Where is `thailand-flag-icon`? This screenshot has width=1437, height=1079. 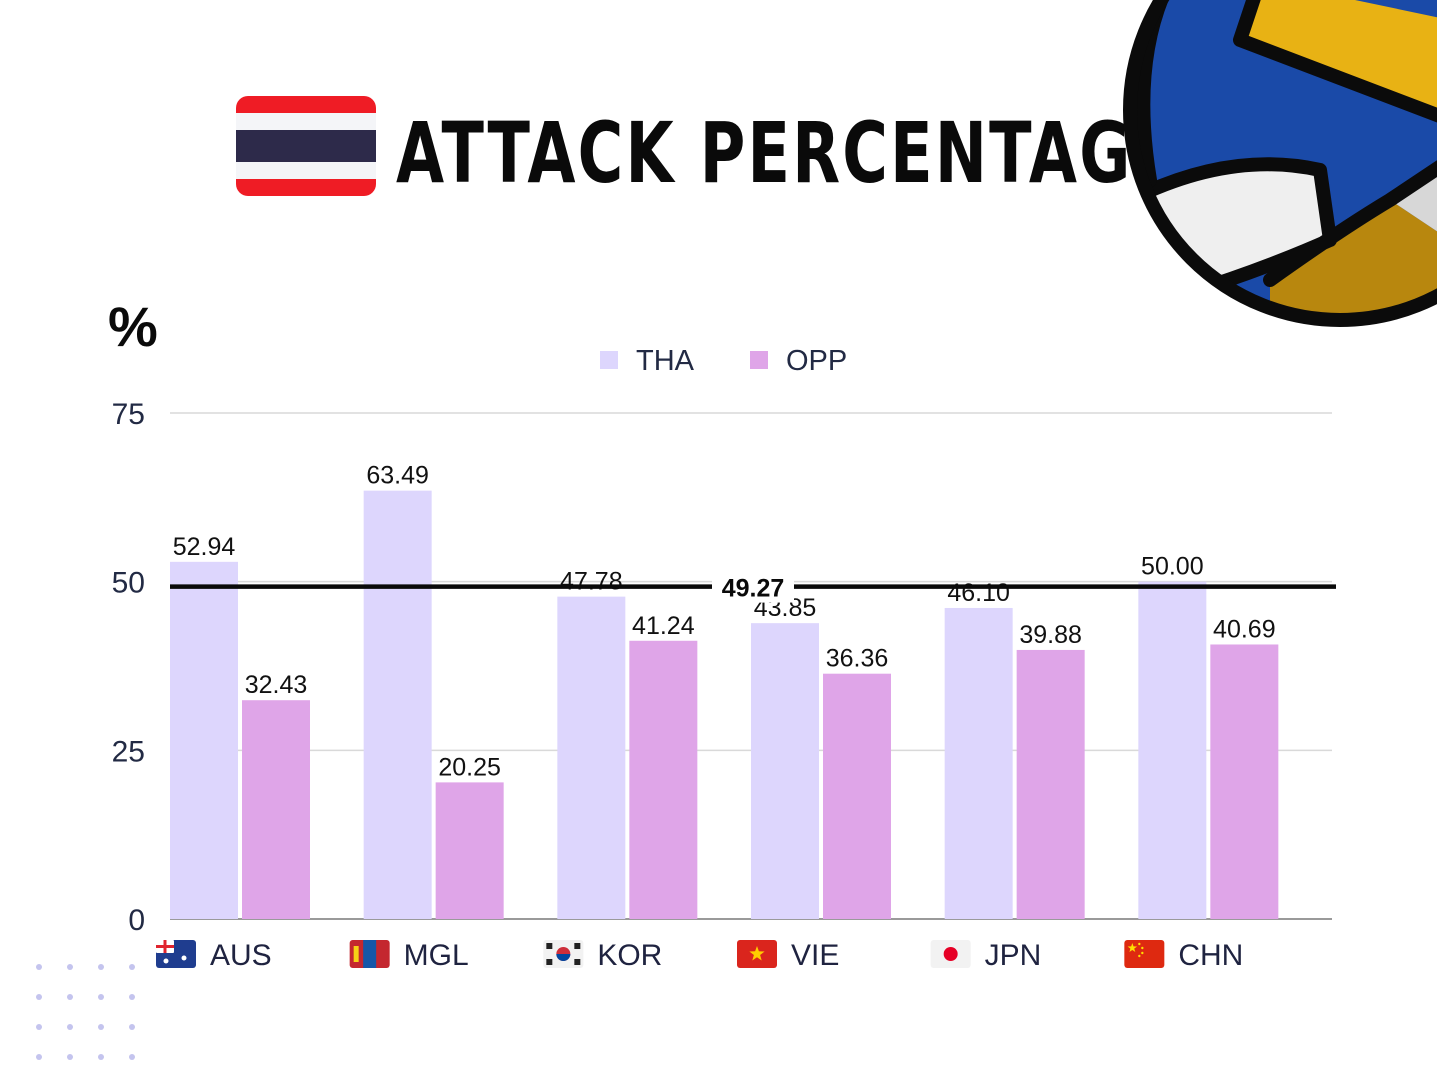
thailand-flag-icon is located at coordinates (306, 146).